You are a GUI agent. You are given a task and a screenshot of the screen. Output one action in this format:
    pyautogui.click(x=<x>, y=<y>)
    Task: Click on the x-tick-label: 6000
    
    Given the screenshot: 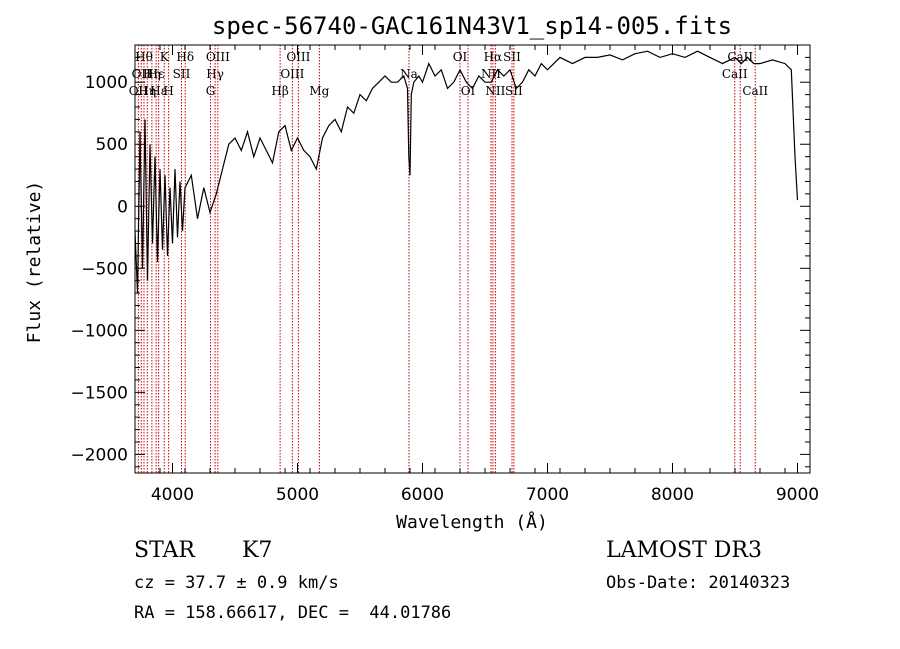 What is the action you would take?
    pyautogui.click(x=422, y=495)
    